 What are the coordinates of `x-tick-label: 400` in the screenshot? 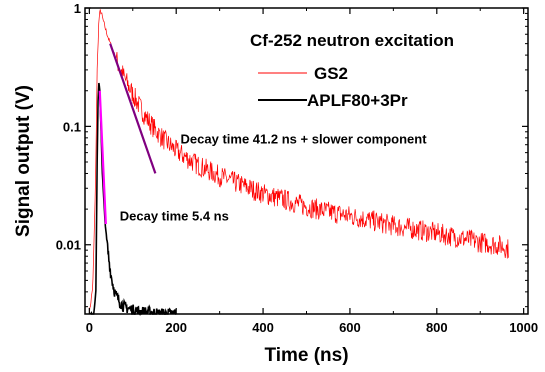 It's located at (263, 327).